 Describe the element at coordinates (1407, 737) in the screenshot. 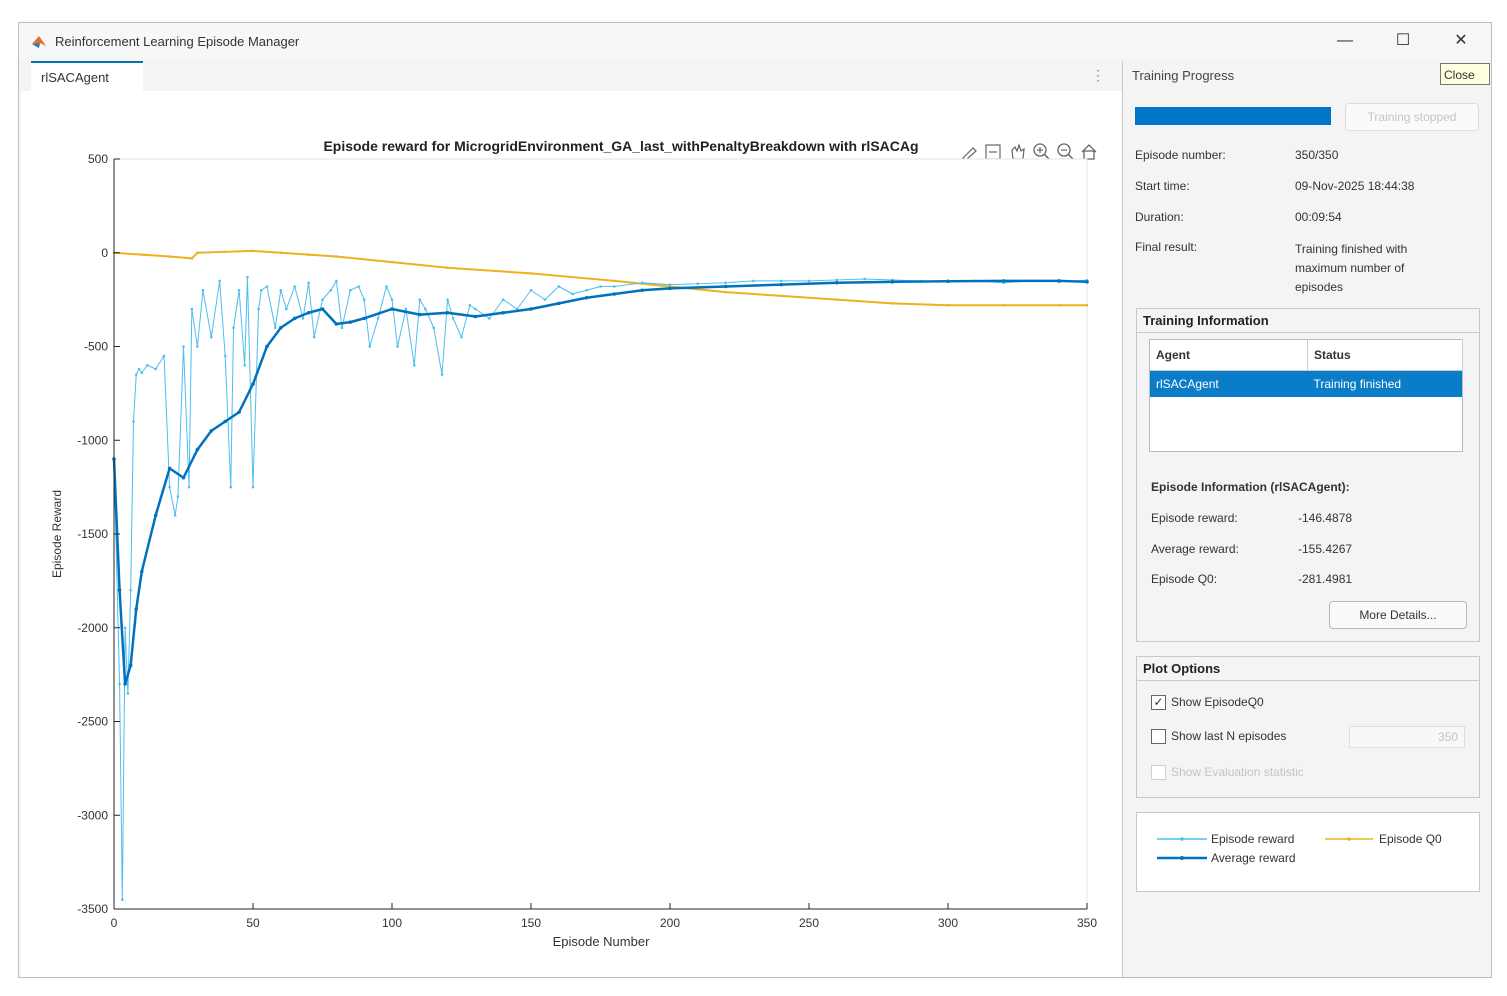

I see `last-n-episodes-input: 350` at that location.